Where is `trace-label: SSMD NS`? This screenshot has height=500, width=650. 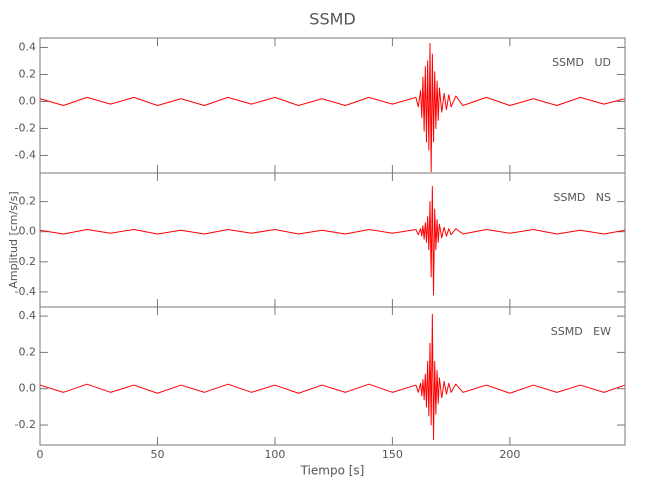 trace-label: SSMD NS is located at coordinates (582, 197).